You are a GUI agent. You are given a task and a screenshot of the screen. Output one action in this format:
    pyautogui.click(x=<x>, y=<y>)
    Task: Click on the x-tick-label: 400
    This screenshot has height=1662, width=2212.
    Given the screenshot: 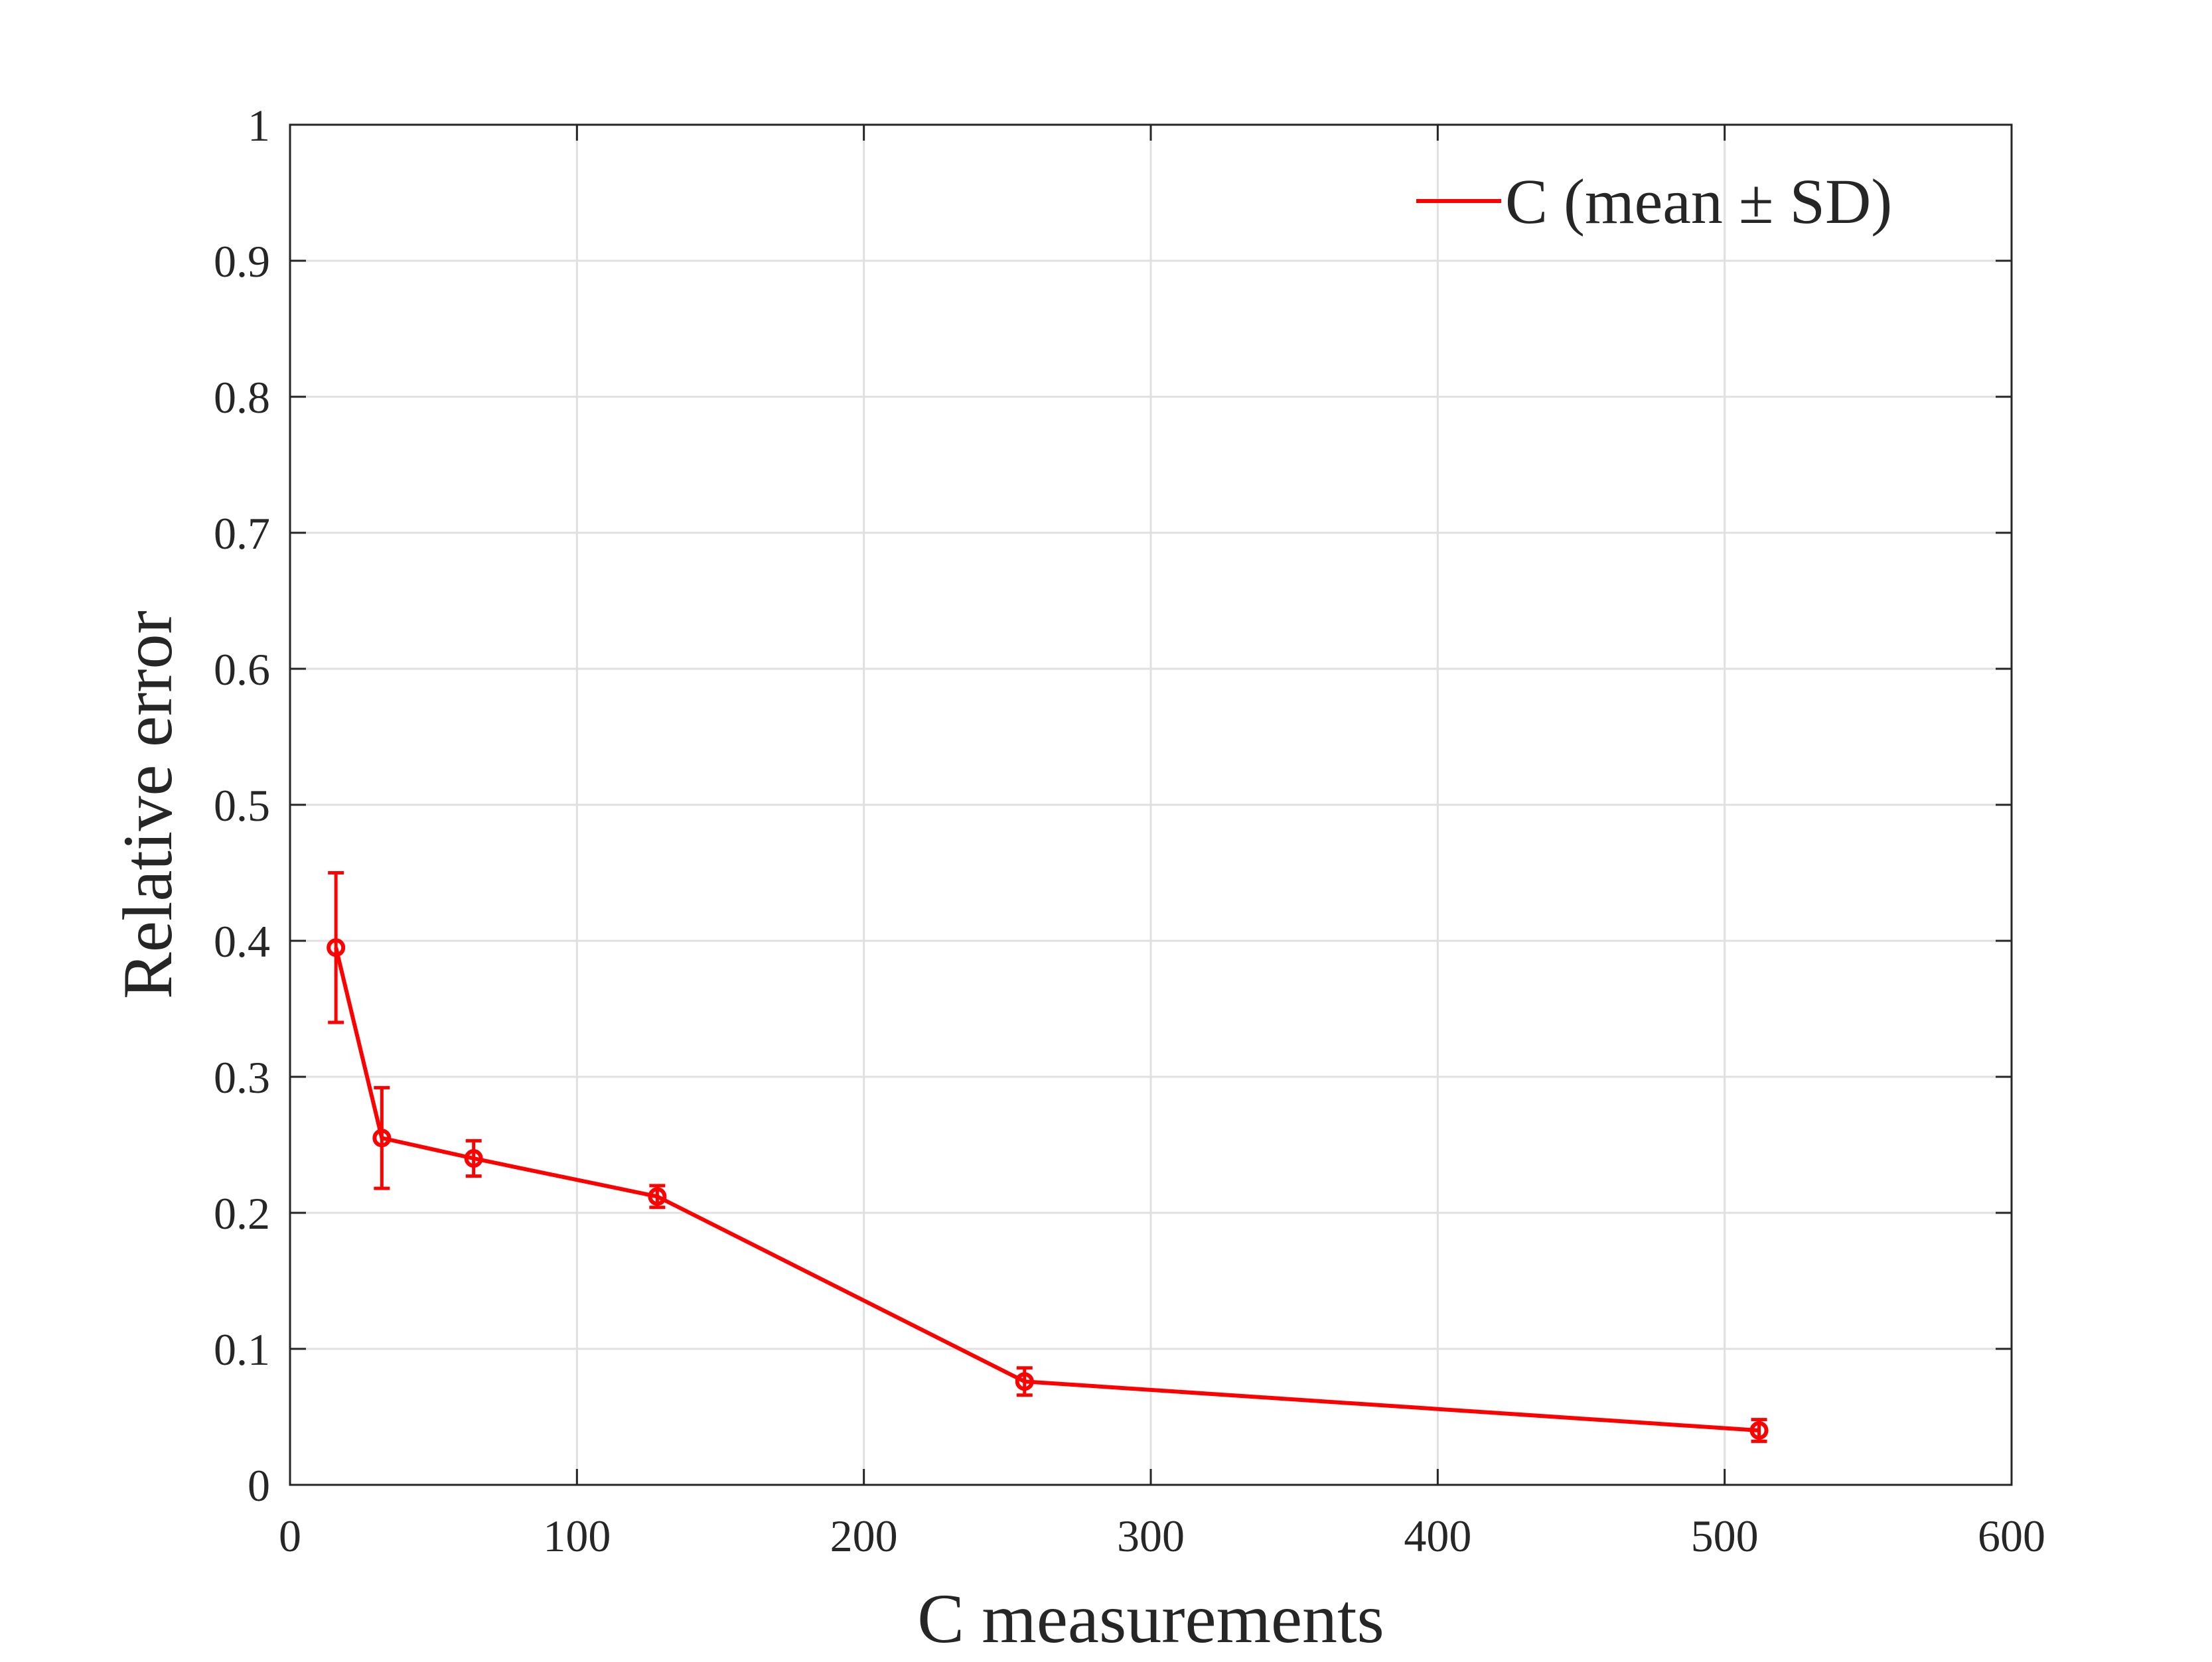 What is the action you would take?
    pyautogui.click(x=1438, y=1536)
    